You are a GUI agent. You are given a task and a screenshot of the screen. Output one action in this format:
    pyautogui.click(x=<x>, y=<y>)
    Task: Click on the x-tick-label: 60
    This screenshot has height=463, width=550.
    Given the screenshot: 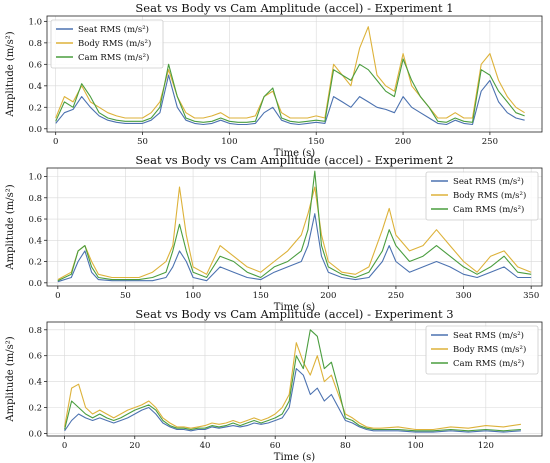 What is the action you would take?
    pyautogui.click(x=275, y=446)
    